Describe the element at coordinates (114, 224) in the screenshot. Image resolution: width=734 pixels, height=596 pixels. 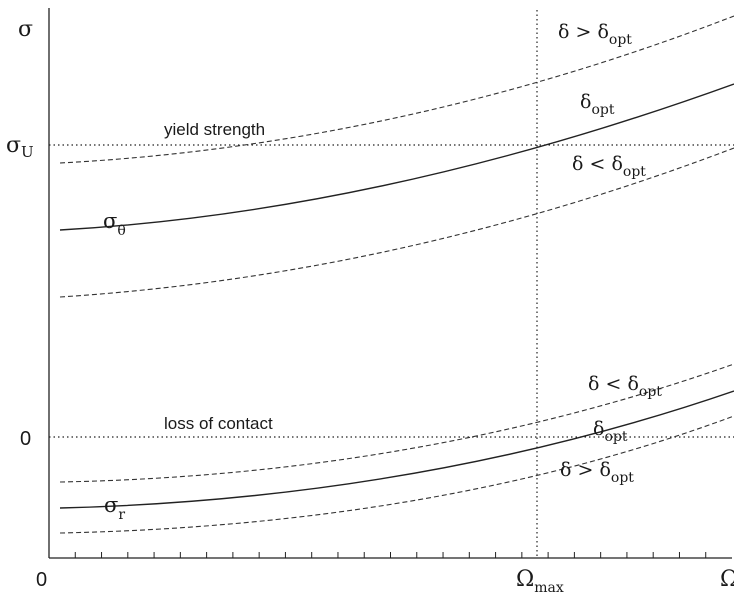
I see `sigma-theta-label: σθ` at that location.